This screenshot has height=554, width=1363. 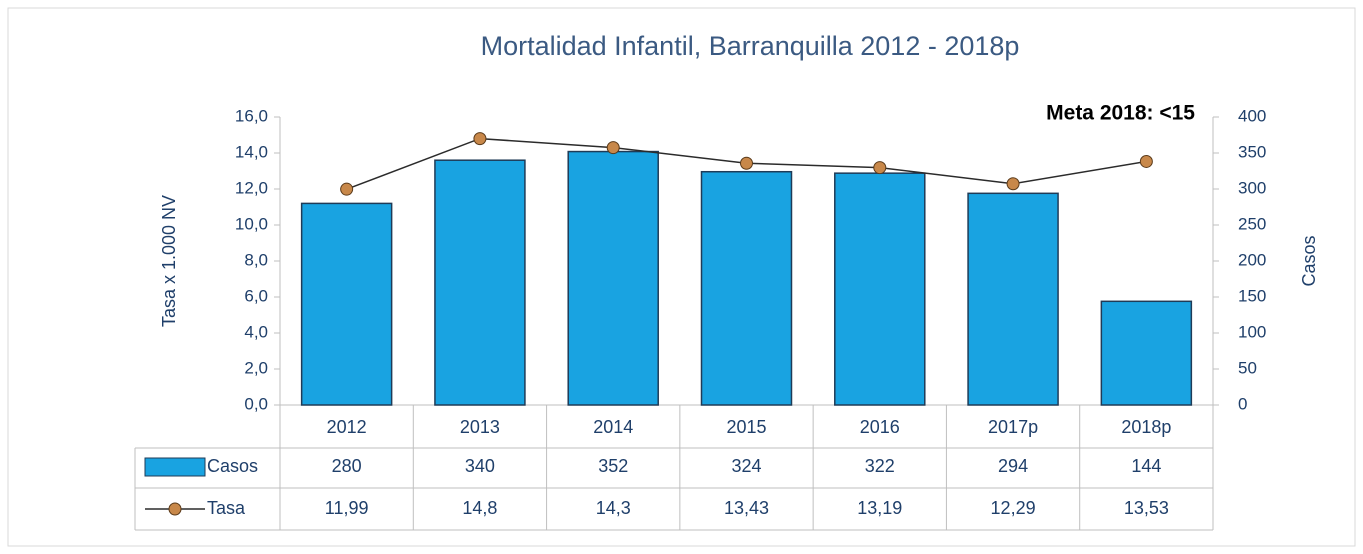 I want to click on y-tick-label: 2,0, so click(x=256, y=367).